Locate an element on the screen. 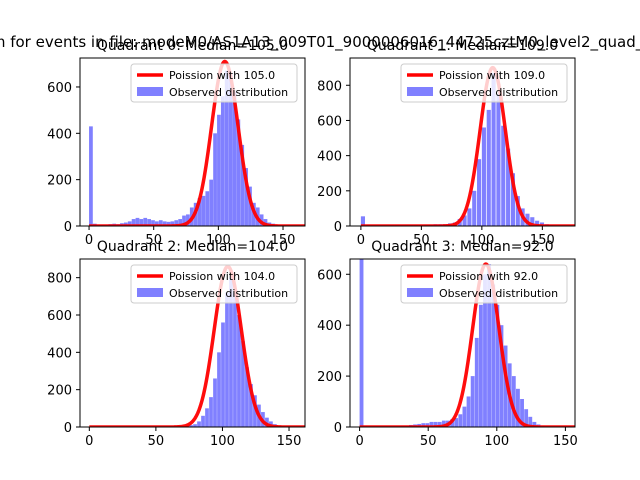  y-tick-label: 600 is located at coordinates (59, 88).